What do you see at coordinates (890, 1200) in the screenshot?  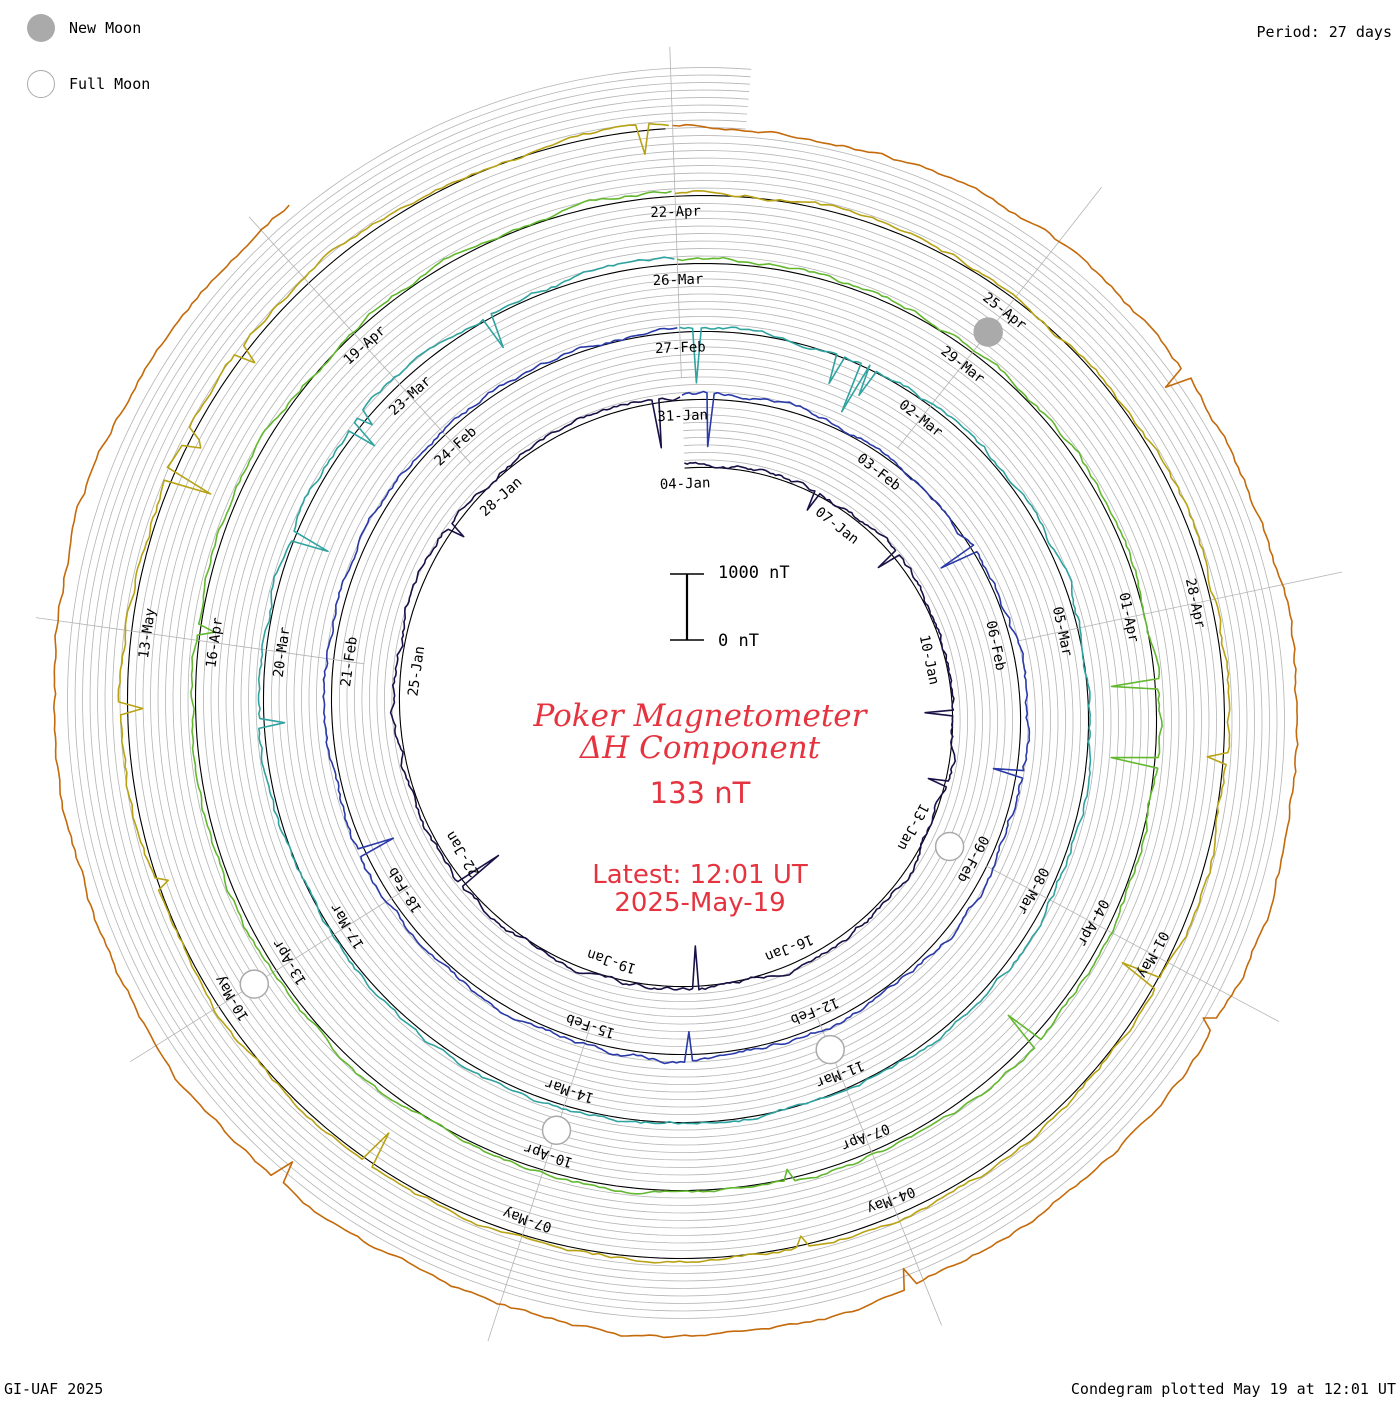 I see `date-label: 04-May` at bounding box center [890, 1200].